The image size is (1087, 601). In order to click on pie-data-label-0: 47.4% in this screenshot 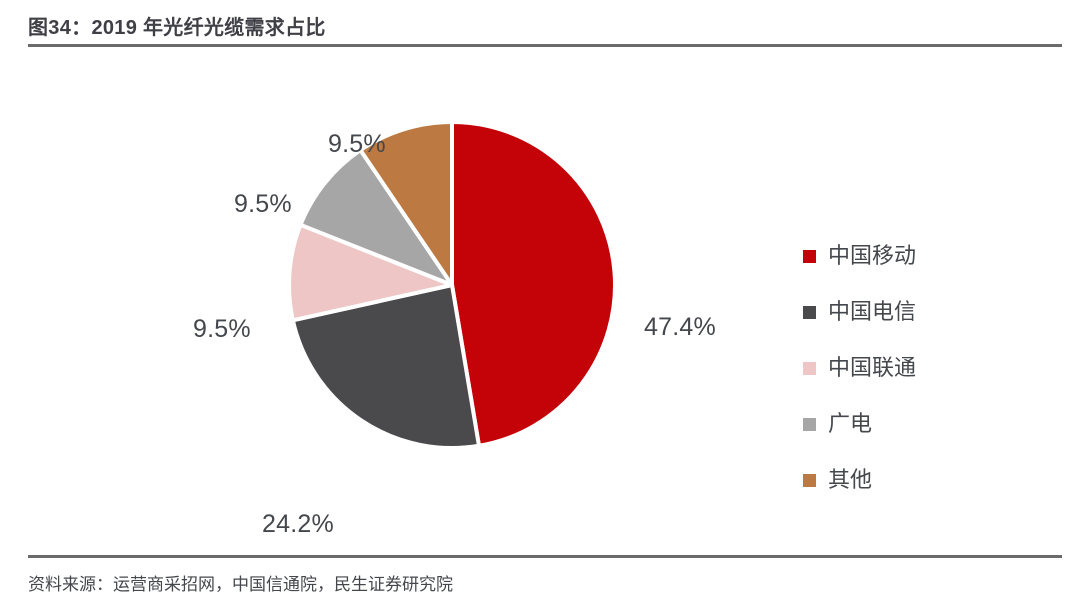, I will do `click(680, 327)`.